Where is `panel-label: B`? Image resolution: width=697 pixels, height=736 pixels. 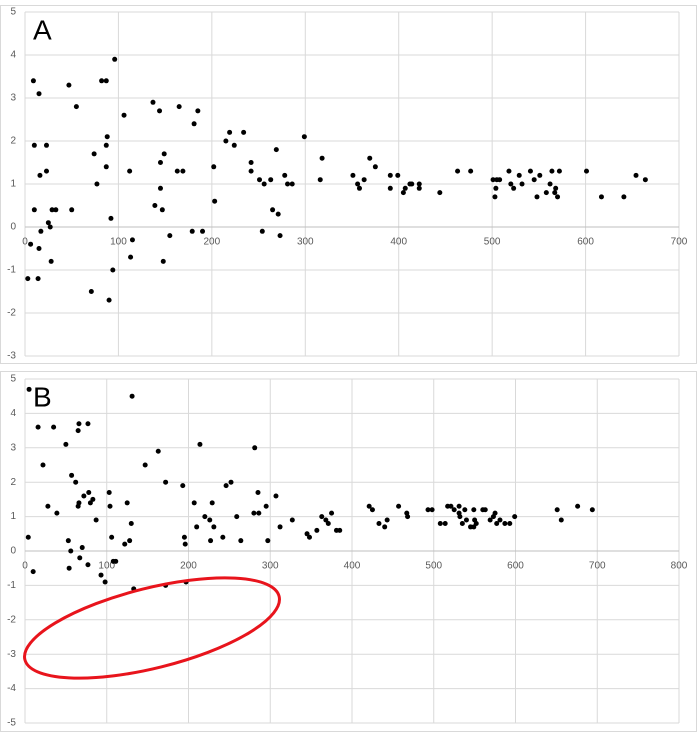
panel-label: B is located at coordinates (42, 396).